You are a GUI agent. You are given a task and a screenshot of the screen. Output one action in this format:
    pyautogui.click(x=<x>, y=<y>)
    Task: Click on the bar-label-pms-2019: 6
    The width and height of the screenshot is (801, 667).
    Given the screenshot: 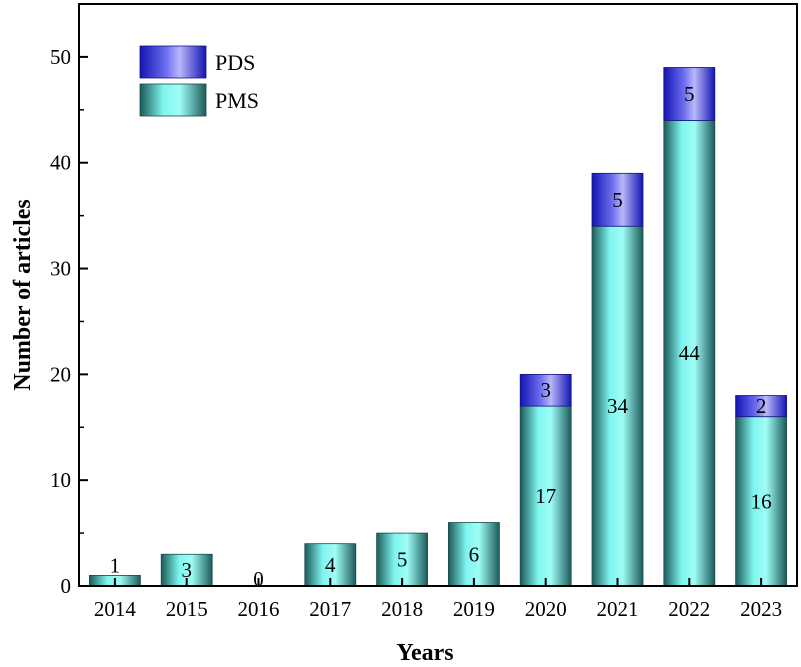 What is the action you would take?
    pyautogui.click(x=474, y=554)
    